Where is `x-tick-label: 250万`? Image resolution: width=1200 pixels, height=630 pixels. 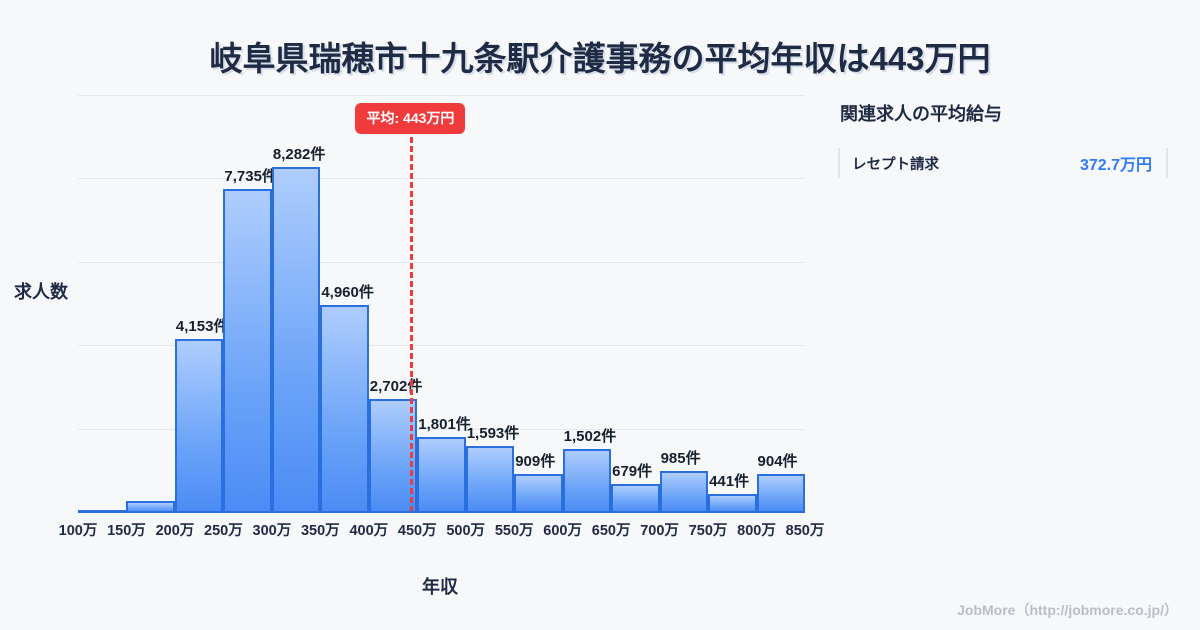
x-tick-label: 250万 is located at coordinates (223, 531).